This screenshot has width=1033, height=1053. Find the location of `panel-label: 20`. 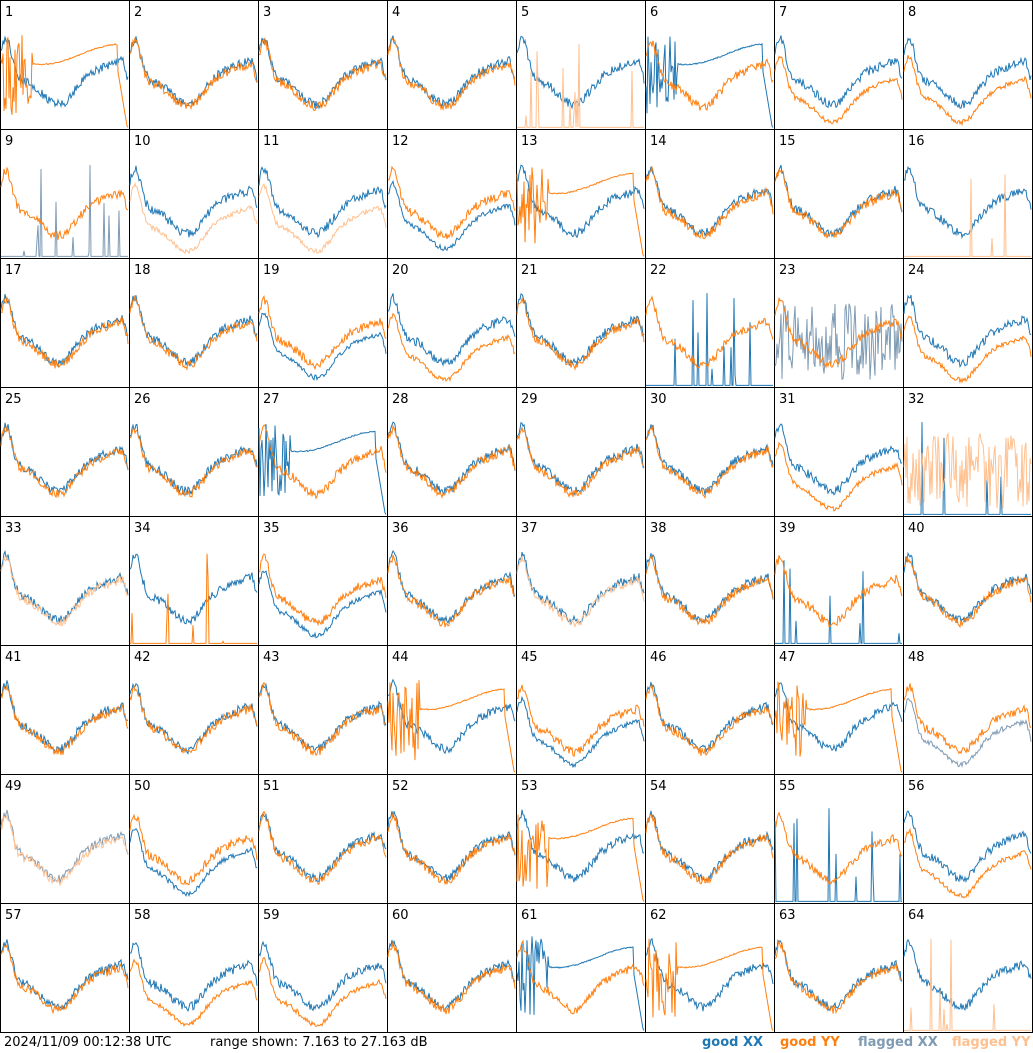

panel-label: 20 is located at coordinates (400, 270).